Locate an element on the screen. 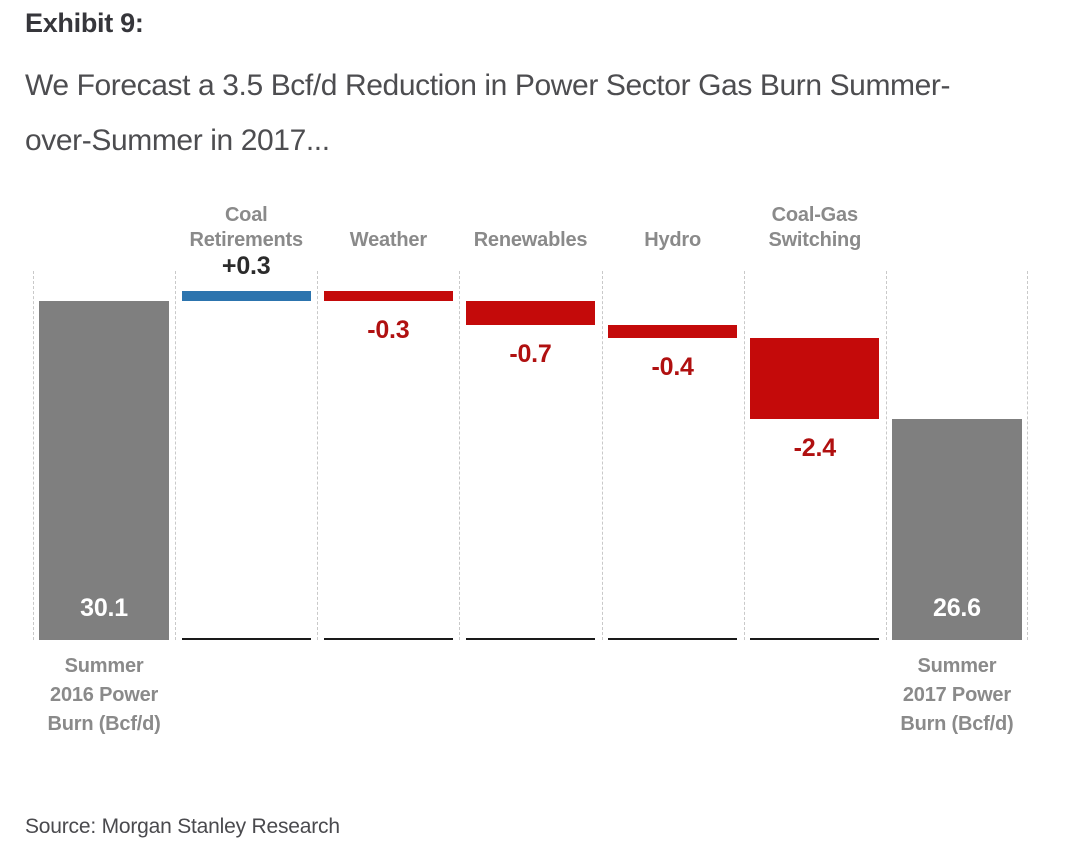 Image resolution: width=1068 pixels, height=855 pixels. label-line: 2016 Power is located at coordinates (104, 695).